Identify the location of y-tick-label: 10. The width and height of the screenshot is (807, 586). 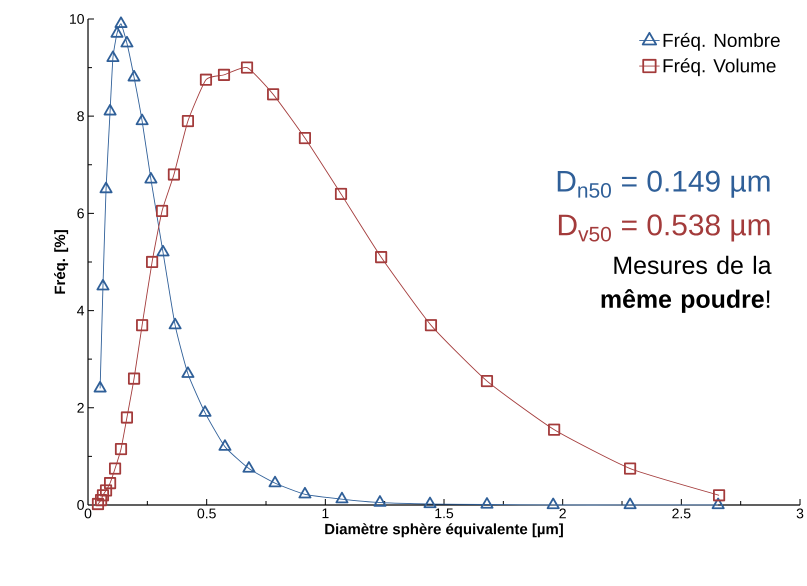
(77, 19).